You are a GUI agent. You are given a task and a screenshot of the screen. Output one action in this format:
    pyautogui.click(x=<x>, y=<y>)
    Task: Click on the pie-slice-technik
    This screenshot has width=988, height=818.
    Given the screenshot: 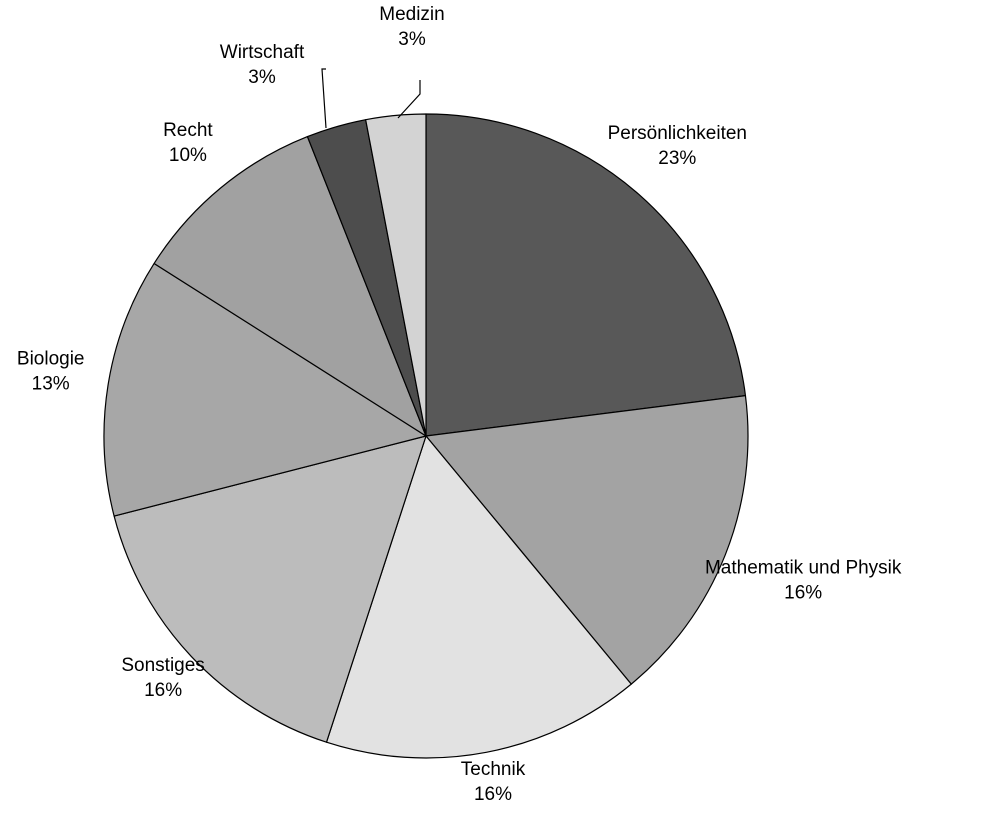 What is the action you would take?
    pyautogui.click(x=478, y=597)
    